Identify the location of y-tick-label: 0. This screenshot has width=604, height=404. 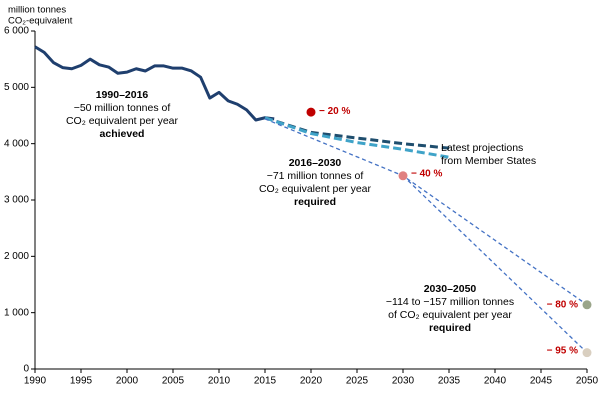
(26, 369).